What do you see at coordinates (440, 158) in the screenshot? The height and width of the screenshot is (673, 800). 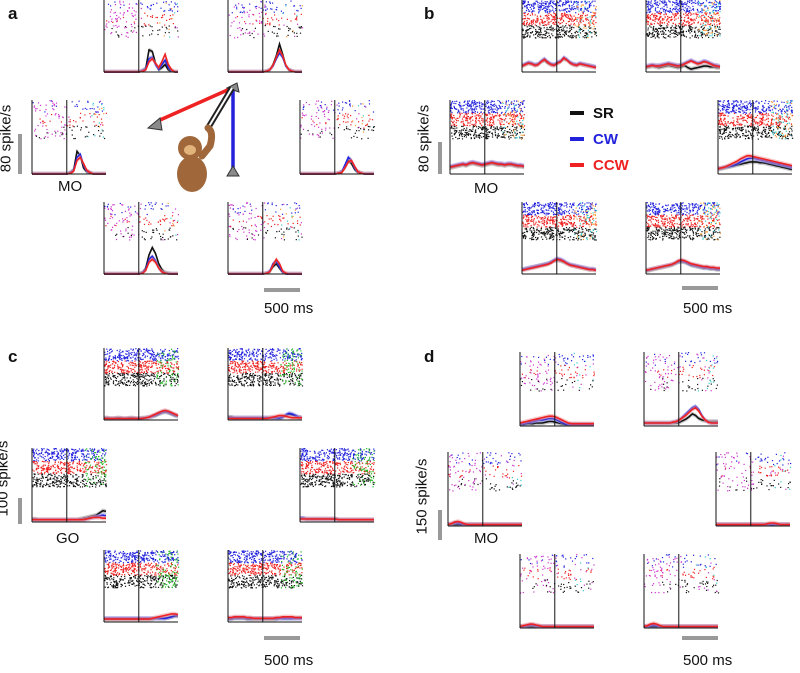 I see `y-scale-bar-b` at bounding box center [440, 158].